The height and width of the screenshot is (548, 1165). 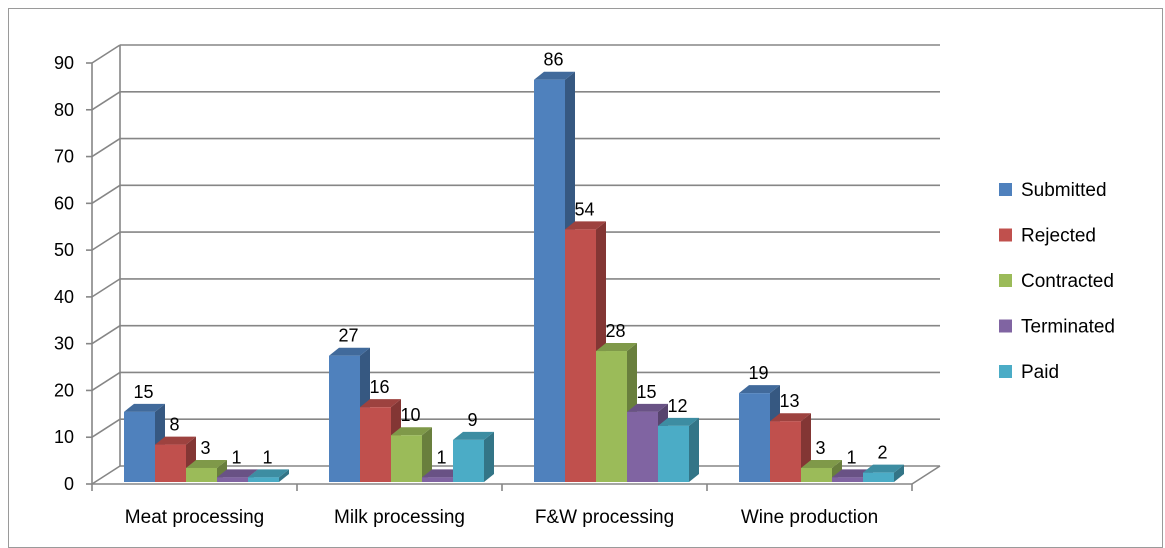 I want to click on data-label: 9, so click(x=472, y=420).